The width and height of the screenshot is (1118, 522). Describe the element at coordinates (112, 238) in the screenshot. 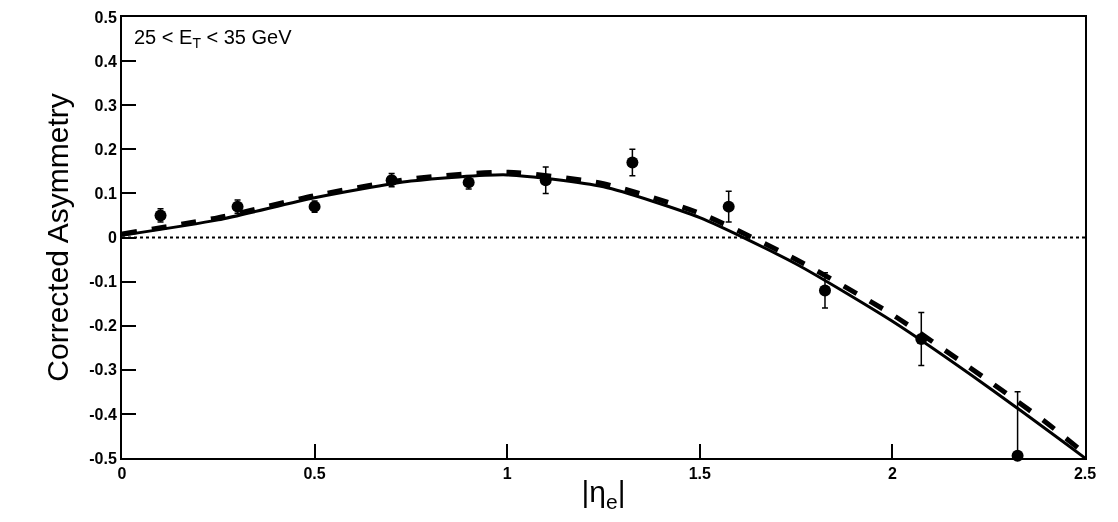

I see `y-tick-label: 0` at that location.